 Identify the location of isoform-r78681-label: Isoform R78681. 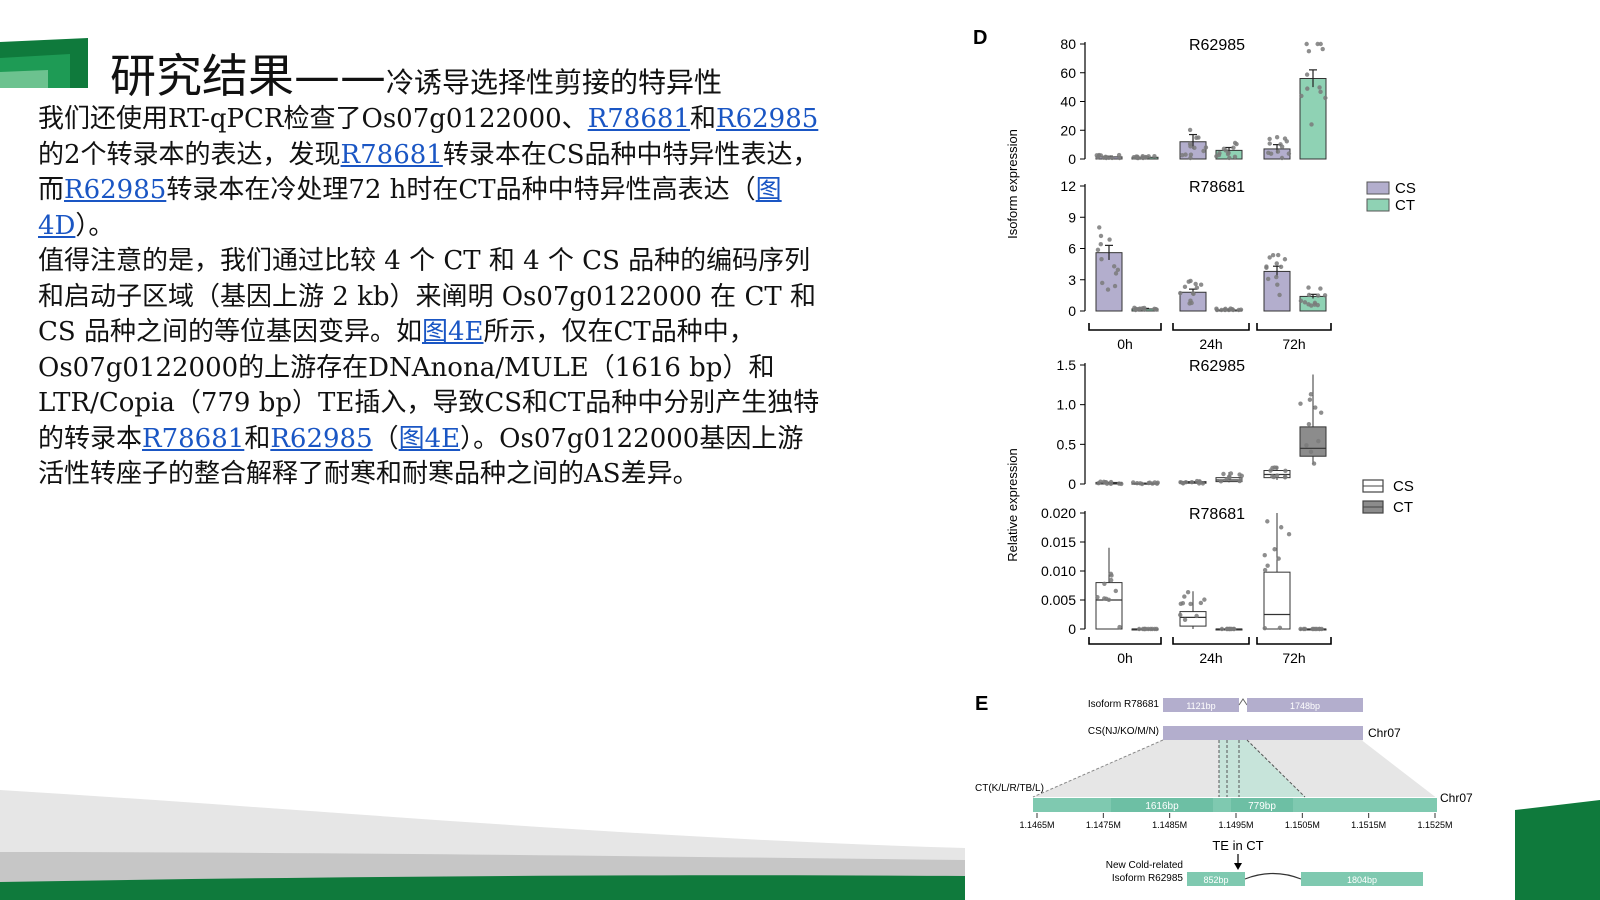
(1124, 704).